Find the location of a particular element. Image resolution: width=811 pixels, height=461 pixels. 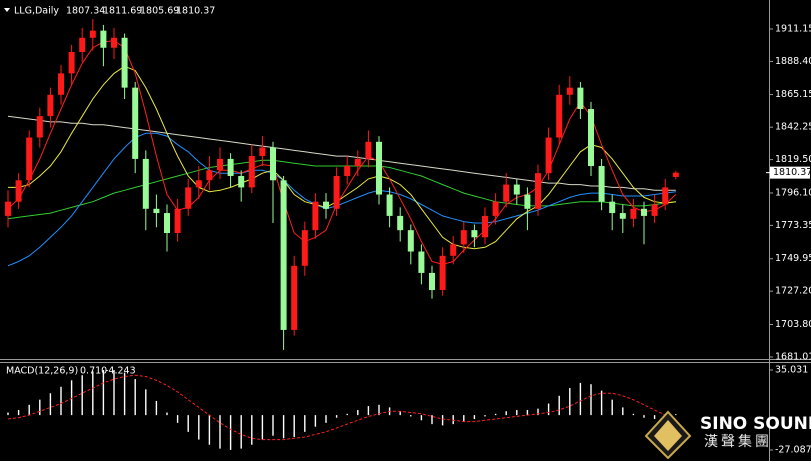

y-tick-label: 1819.50 is located at coordinates (793, 159).